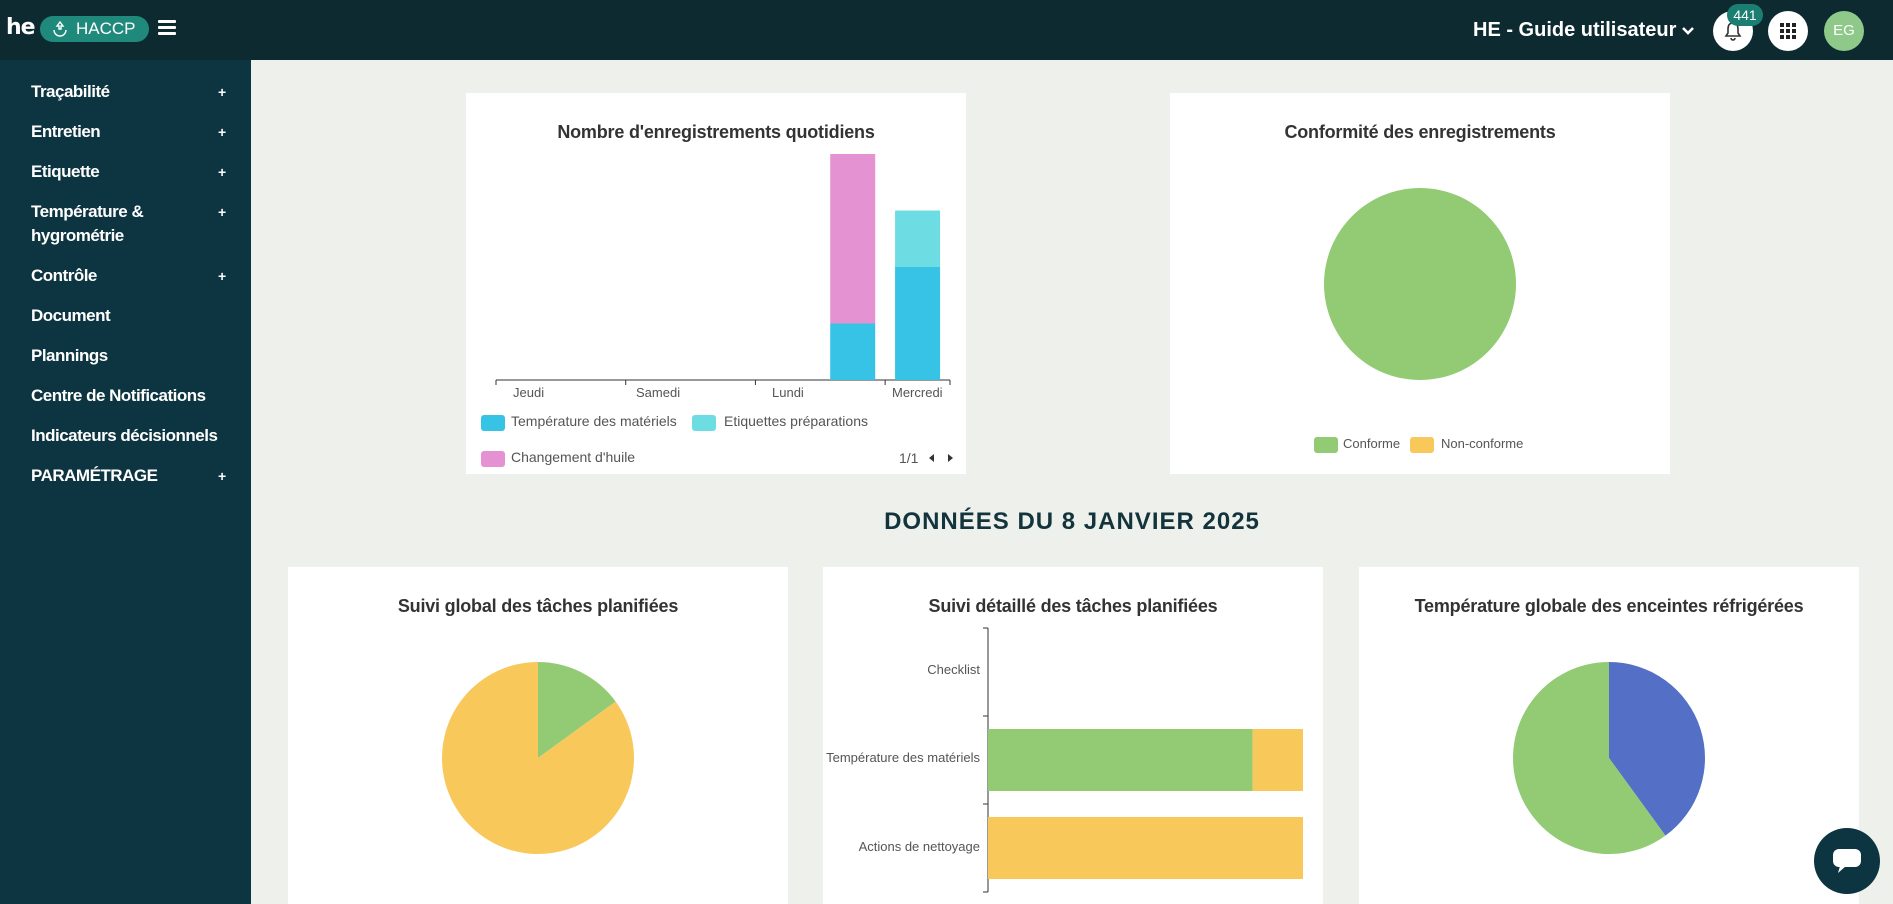 The height and width of the screenshot is (904, 1893). I want to click on chevron-down-icon, so click(1688, 31).